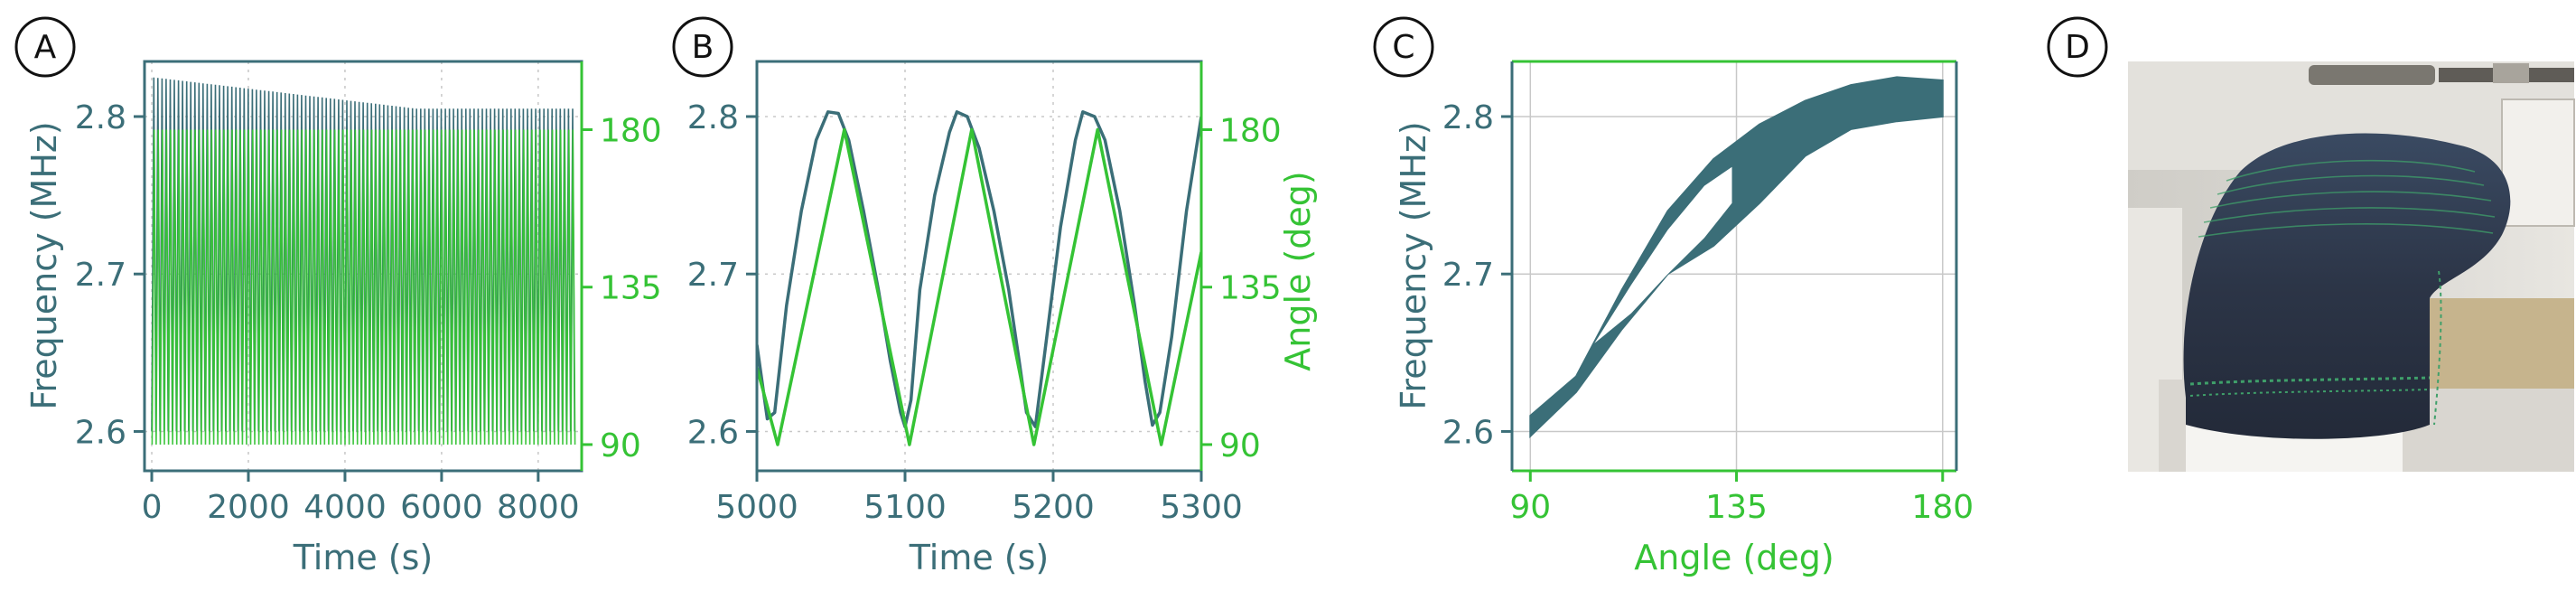 The image size is (2576, 591). What do you see at coordinates (756, 507) in the screenshot?
I see `x-tick-label: 5000` at bounding box center [756, 507].